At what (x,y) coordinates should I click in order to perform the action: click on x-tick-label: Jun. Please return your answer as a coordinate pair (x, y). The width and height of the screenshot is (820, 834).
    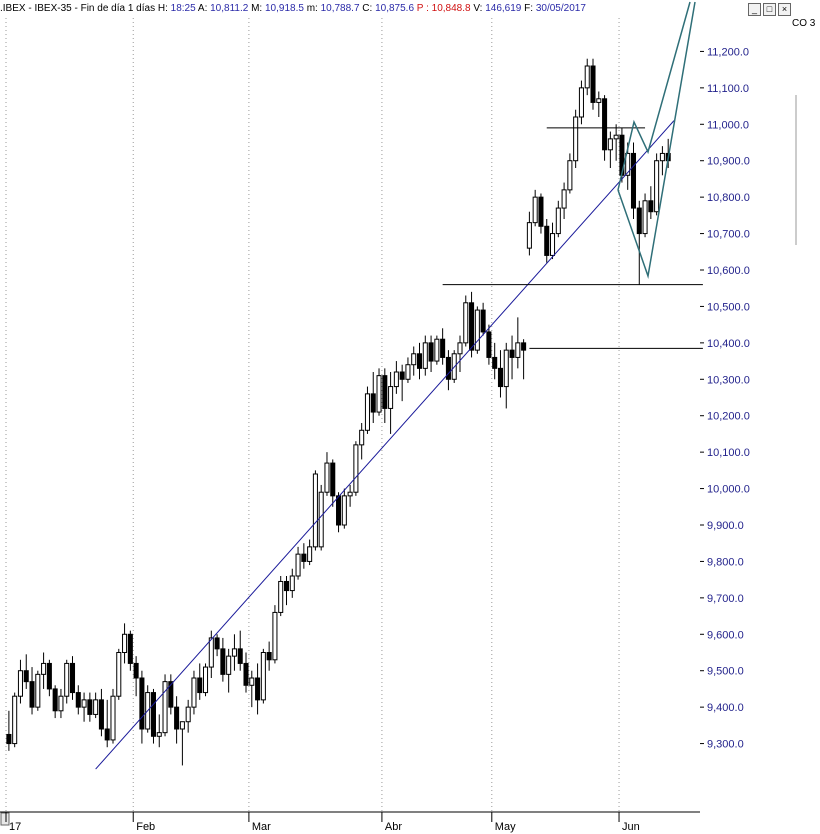
    Looking at the image, I should click on (631, 827).